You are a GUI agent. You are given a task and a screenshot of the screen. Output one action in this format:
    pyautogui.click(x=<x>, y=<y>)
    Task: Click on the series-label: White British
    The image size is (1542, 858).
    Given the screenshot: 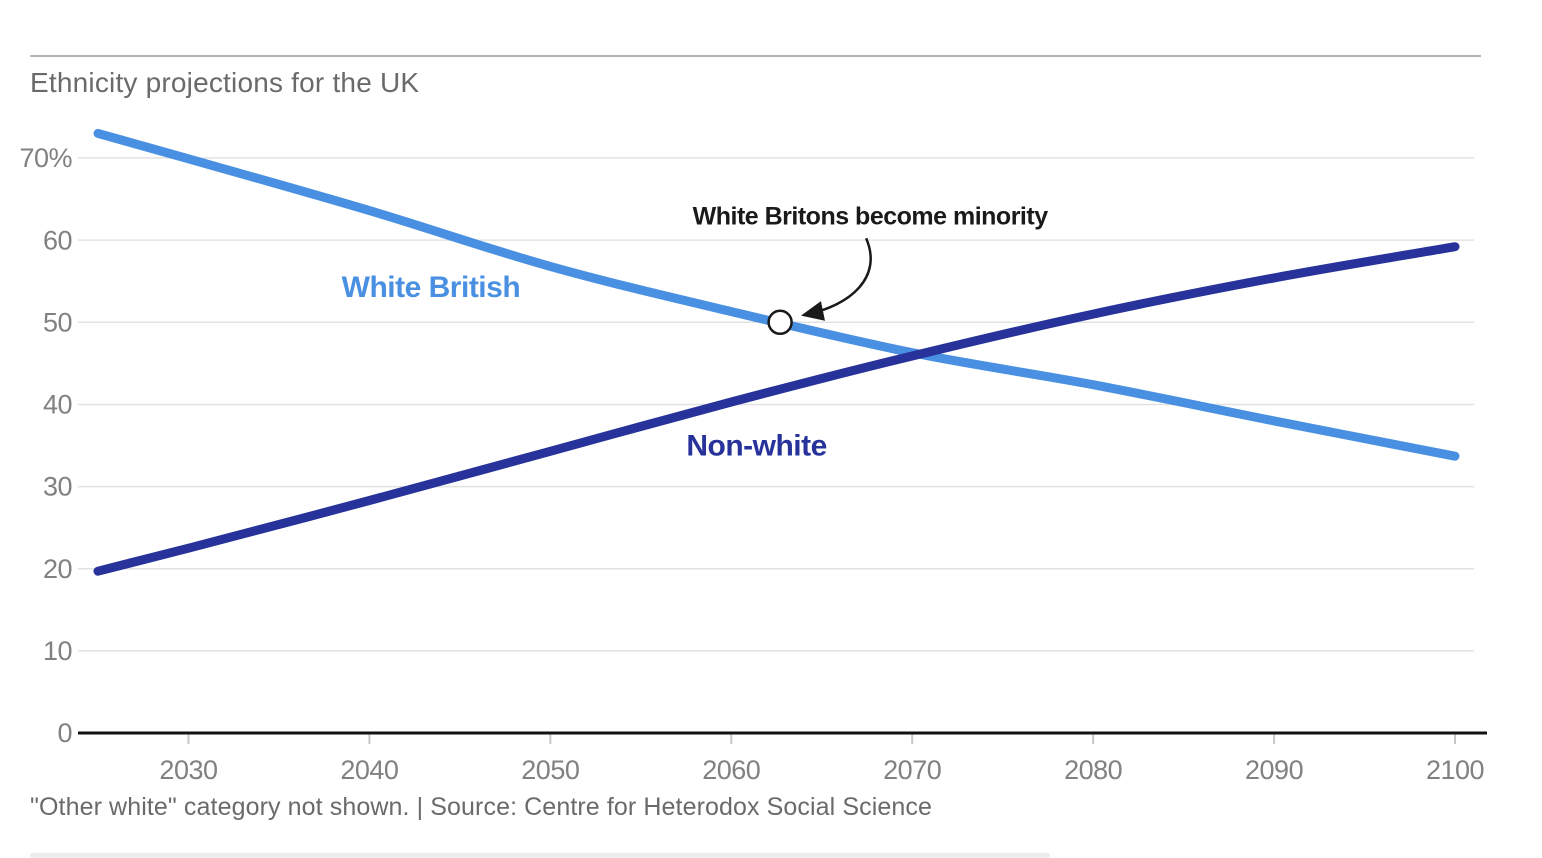 What is the action you would take?
    pyautogui.click(x=431, y=287)
    